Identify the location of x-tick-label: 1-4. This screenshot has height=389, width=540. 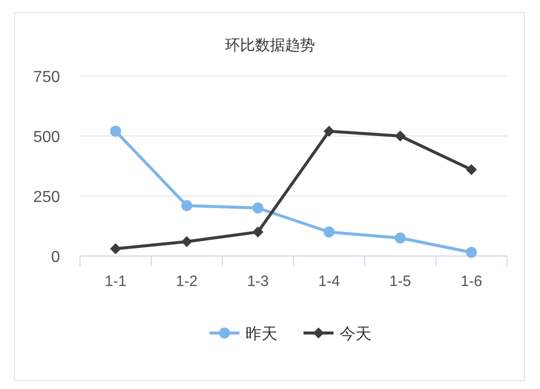
(329, 281).